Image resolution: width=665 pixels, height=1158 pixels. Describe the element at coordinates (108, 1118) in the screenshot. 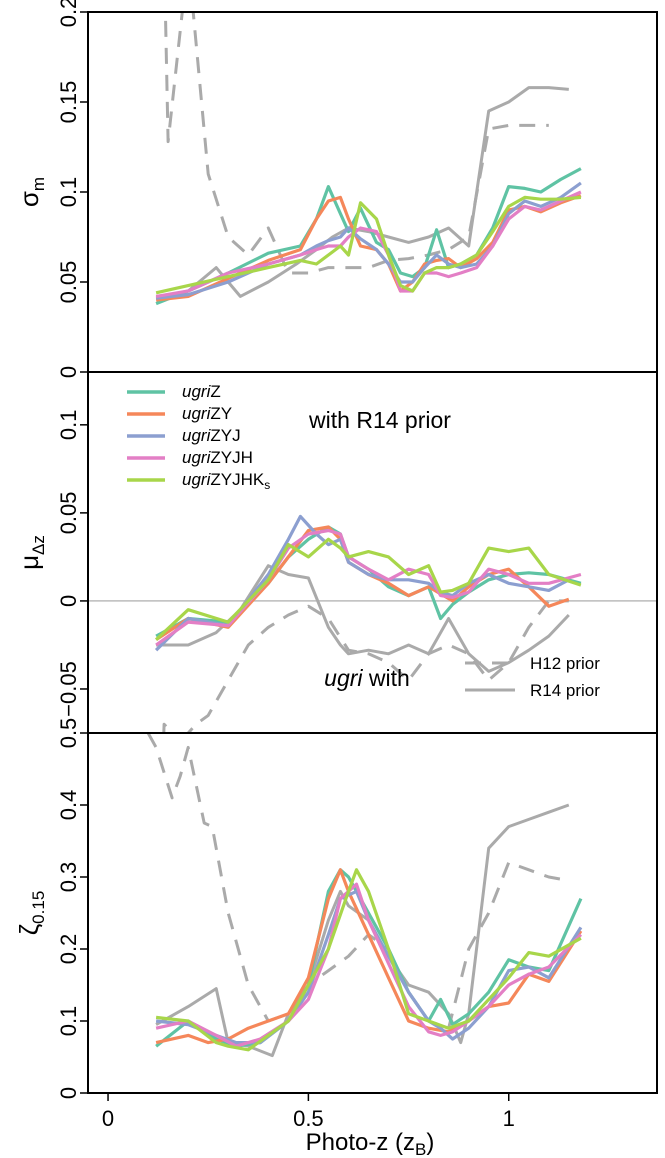

I see `x-tick-label: 0` at that location.